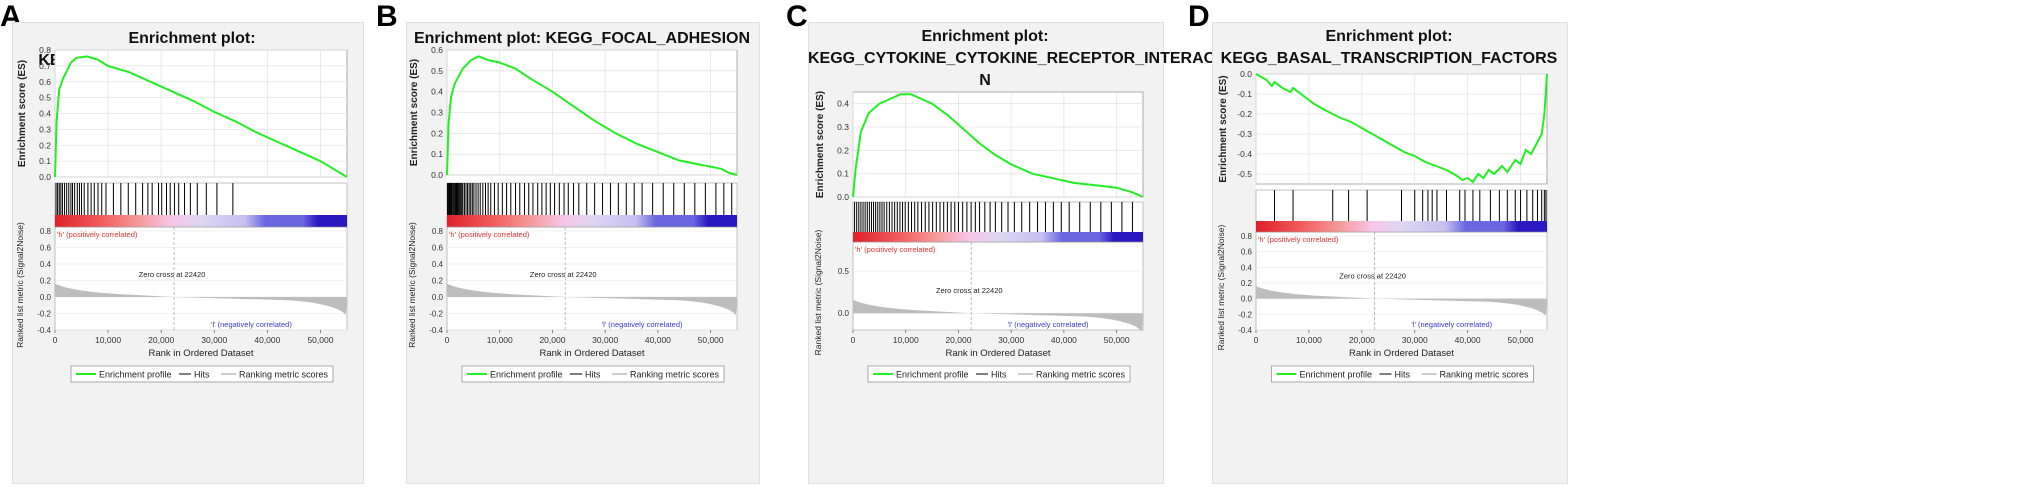 The width and height of the screenshot is (2023, 491). What do you see at coordinates (1246, 74) in the screenshot?
I see `panel-d-es-tick-label: 0.0` at bounding box center [1246, 74].